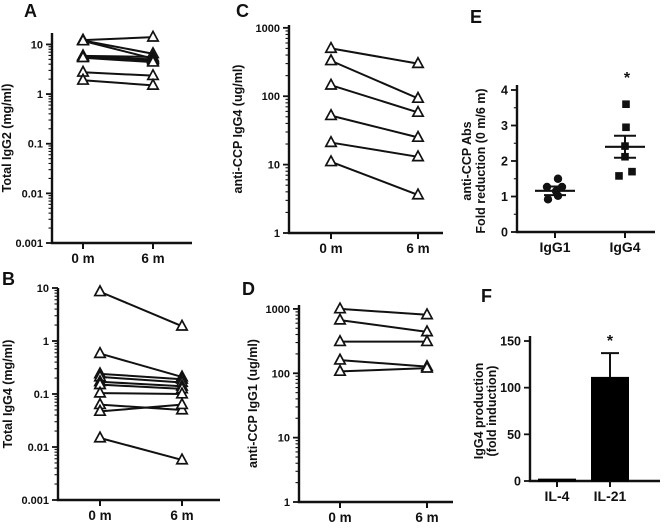  Describe the element at coordinates (7, 138) in the screenshot. I see `y-axis-title: Total IgG2 (mg/ml)` at that location.